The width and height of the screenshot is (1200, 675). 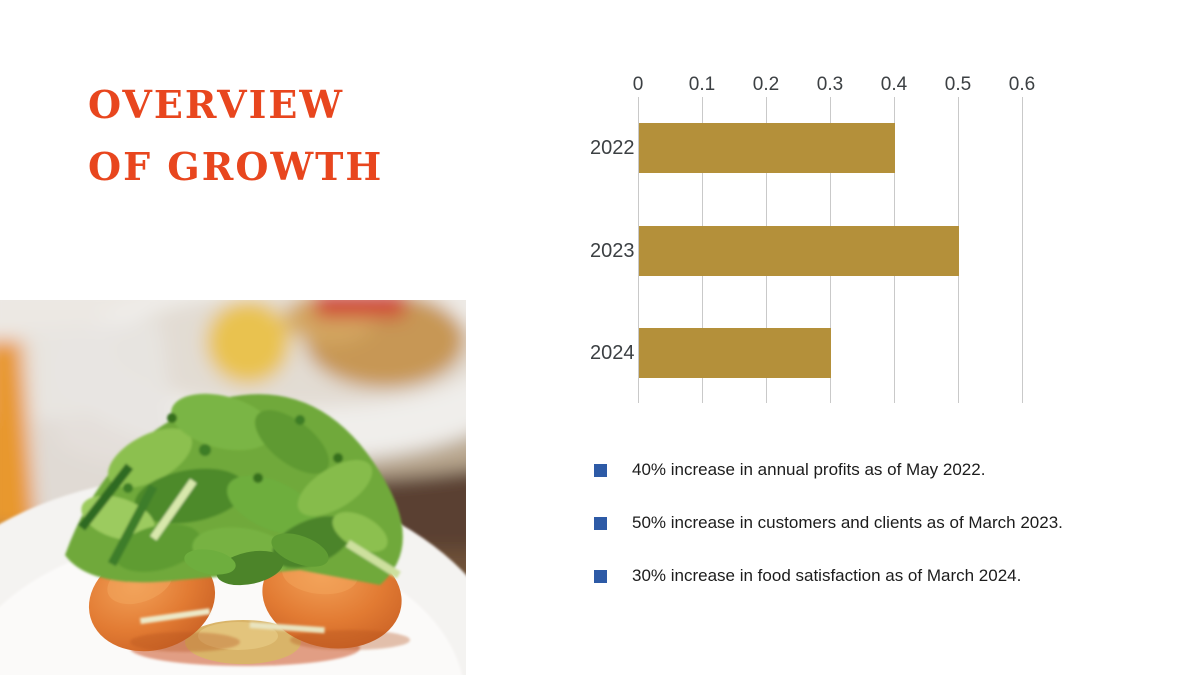 What do you see at coordinates (612, 251) in the screenshot?
I see `y-axis-category-label: 2023` at bounding box center [612, 251].